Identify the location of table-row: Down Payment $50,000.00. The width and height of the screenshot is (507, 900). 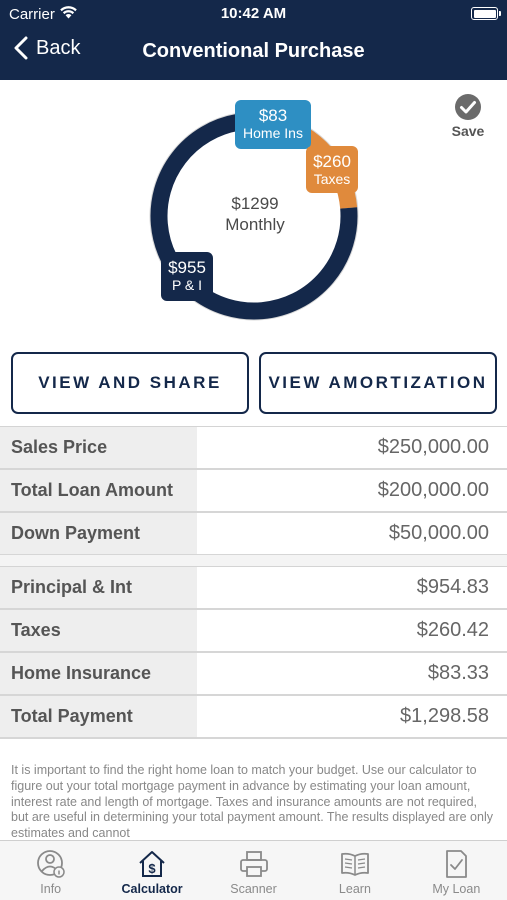
(253, 534).